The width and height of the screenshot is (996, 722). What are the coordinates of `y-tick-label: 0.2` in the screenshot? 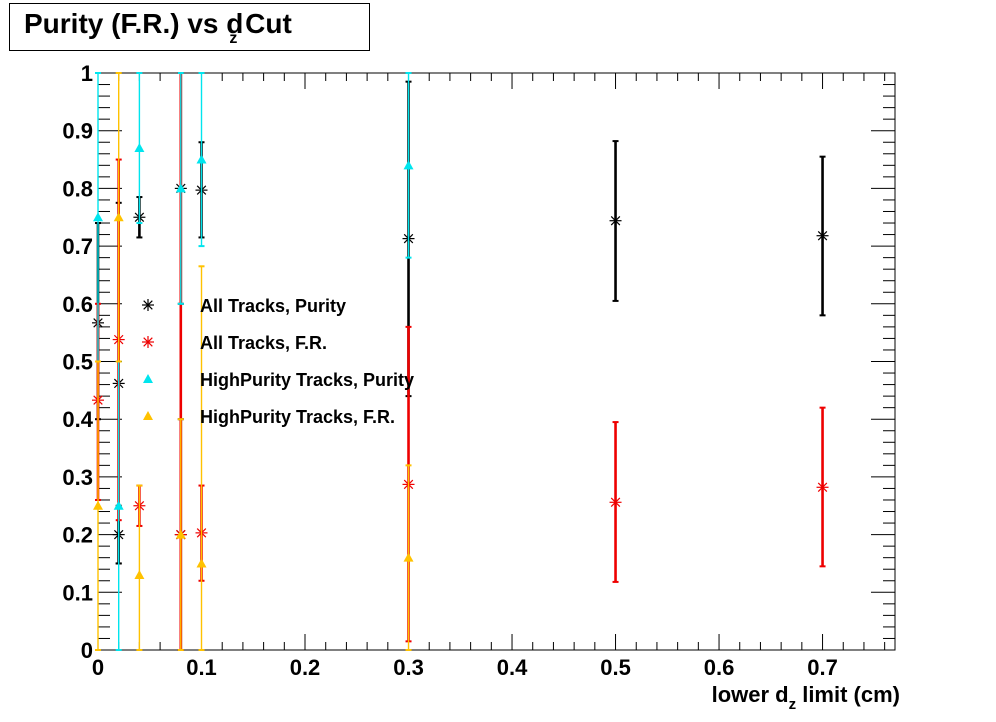 It's located at (77, 535).